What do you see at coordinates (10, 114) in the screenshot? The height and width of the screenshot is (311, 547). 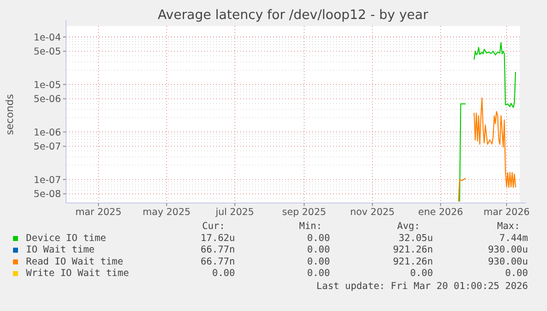 I see `y-axis-title: seconds` at bounding box center [10, 114].